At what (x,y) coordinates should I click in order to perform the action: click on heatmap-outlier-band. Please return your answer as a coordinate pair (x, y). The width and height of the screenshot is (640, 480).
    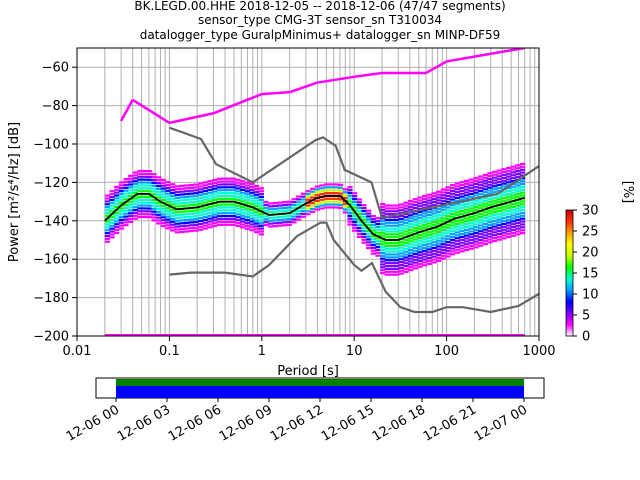
    Looking at the image, I should click on (151, 111).